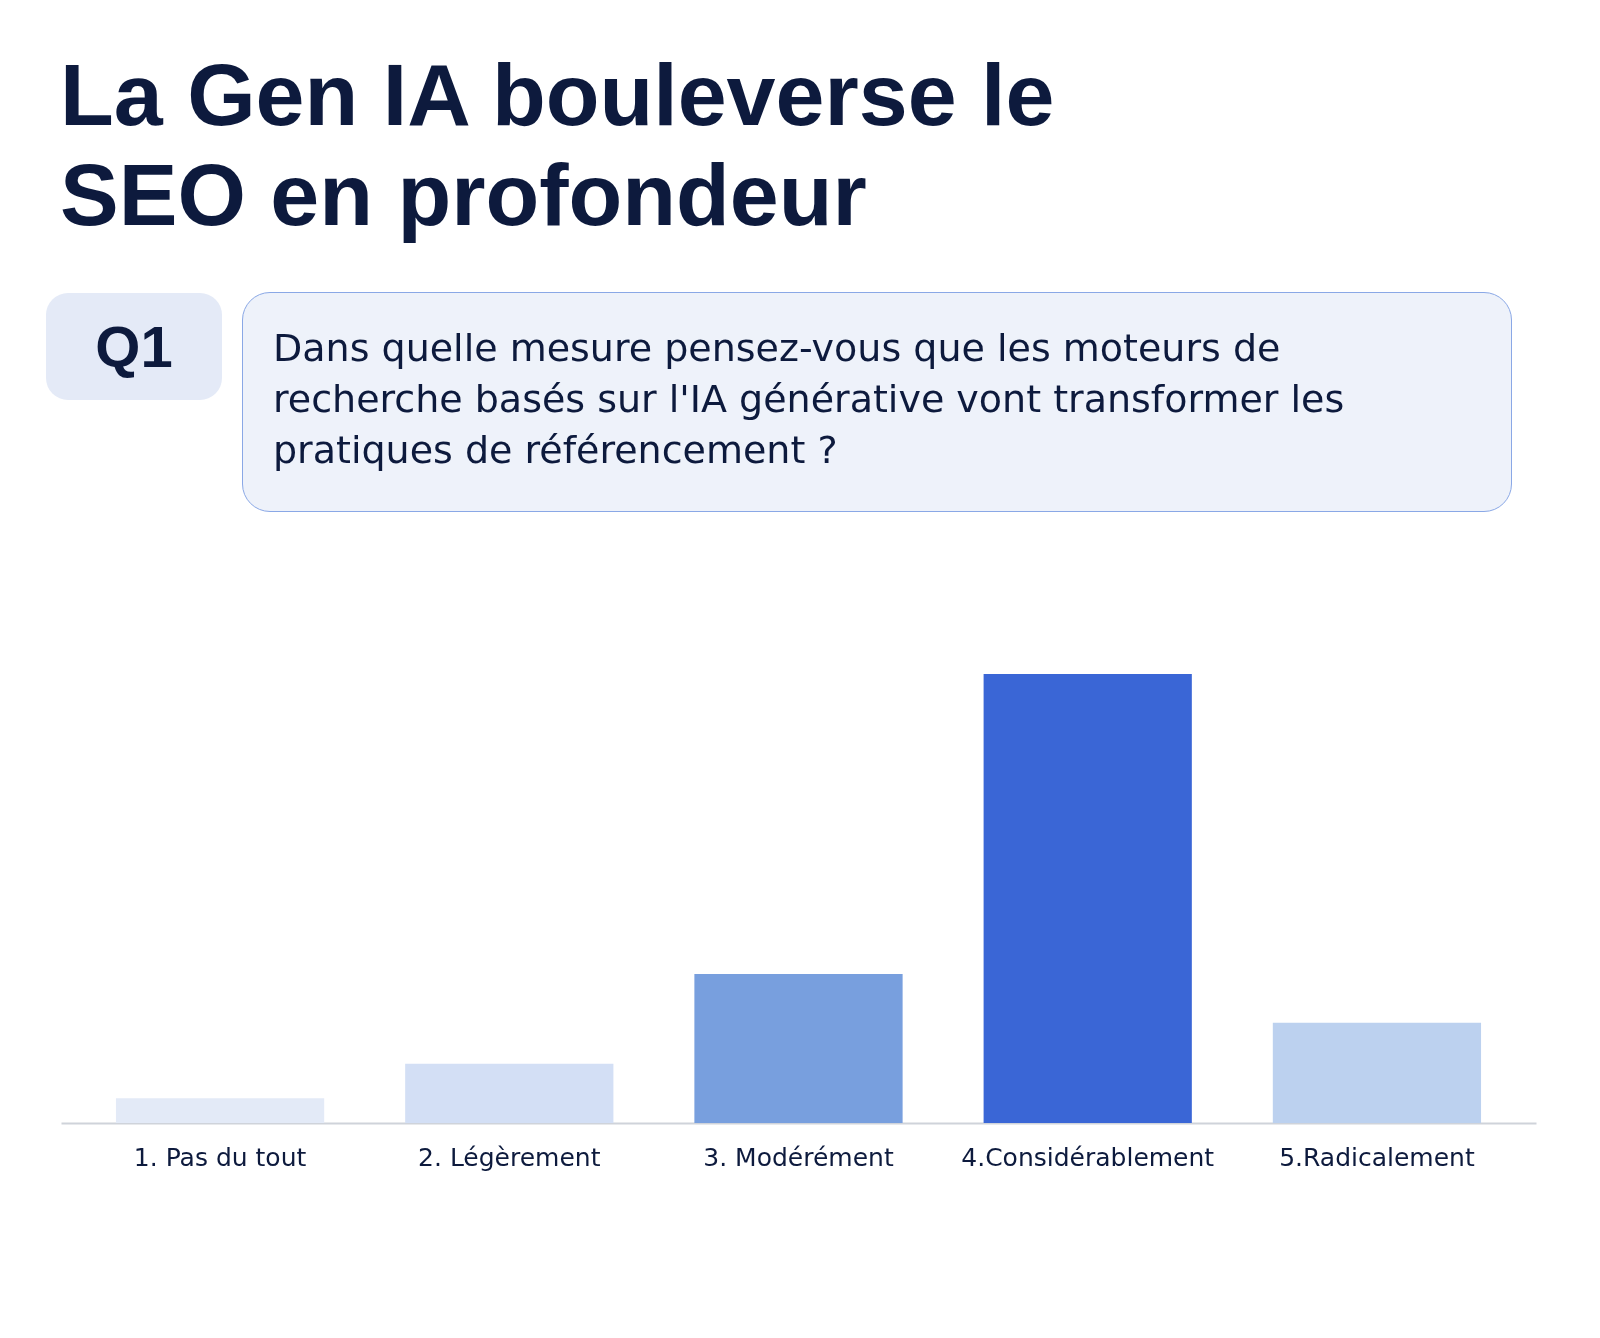  I want to click on x-tick-label: 2. Légèrement, so click(509, 1157).